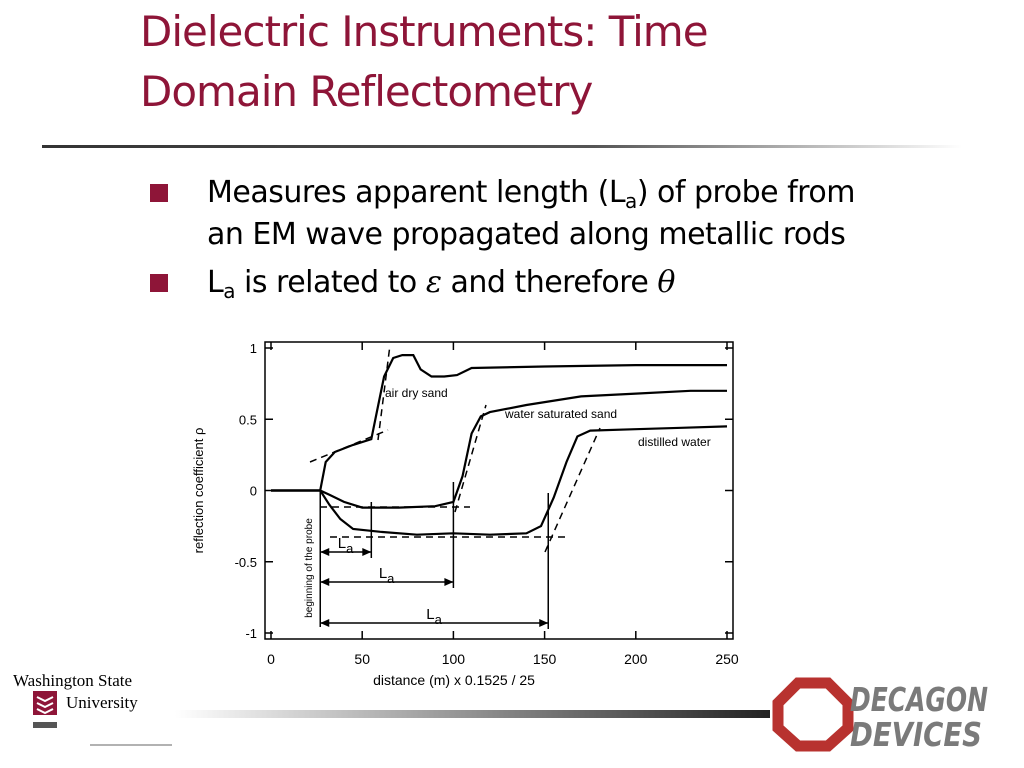 Image resolution: width=1024 pixels, height=768 pixels. I want to click on logo-text: University, so click(102, 702).